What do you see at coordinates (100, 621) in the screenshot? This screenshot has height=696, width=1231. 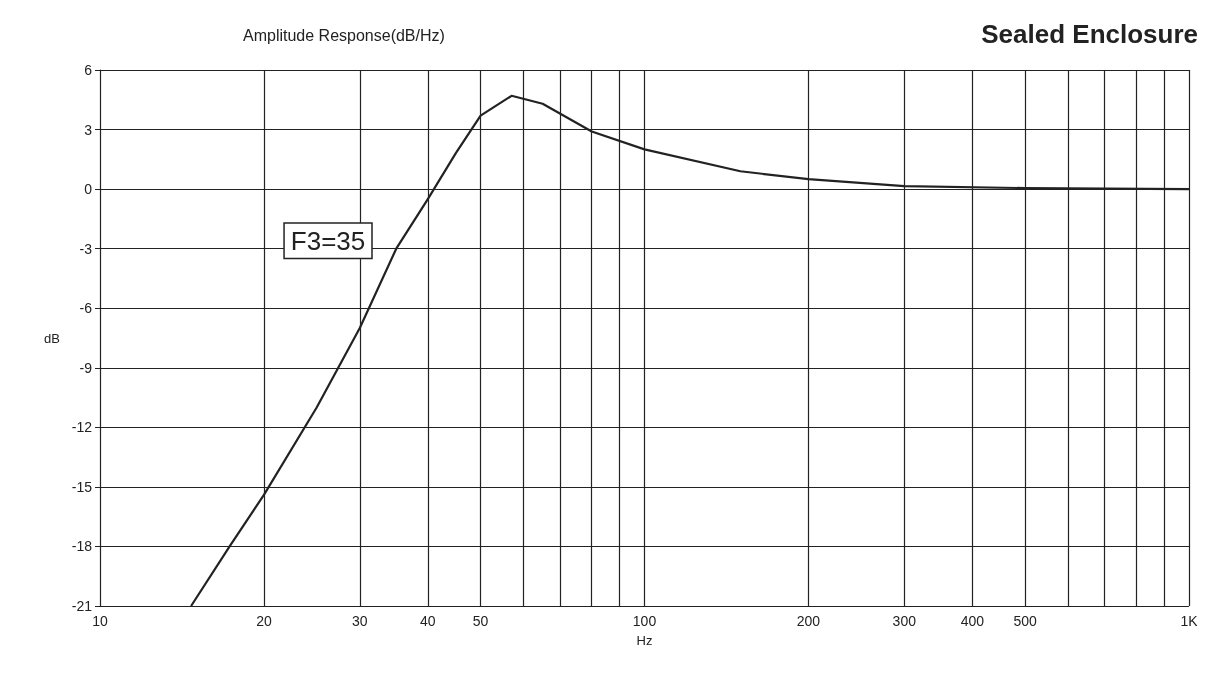 I see `x-tick-label: 10` at bounding box center [100, 621].